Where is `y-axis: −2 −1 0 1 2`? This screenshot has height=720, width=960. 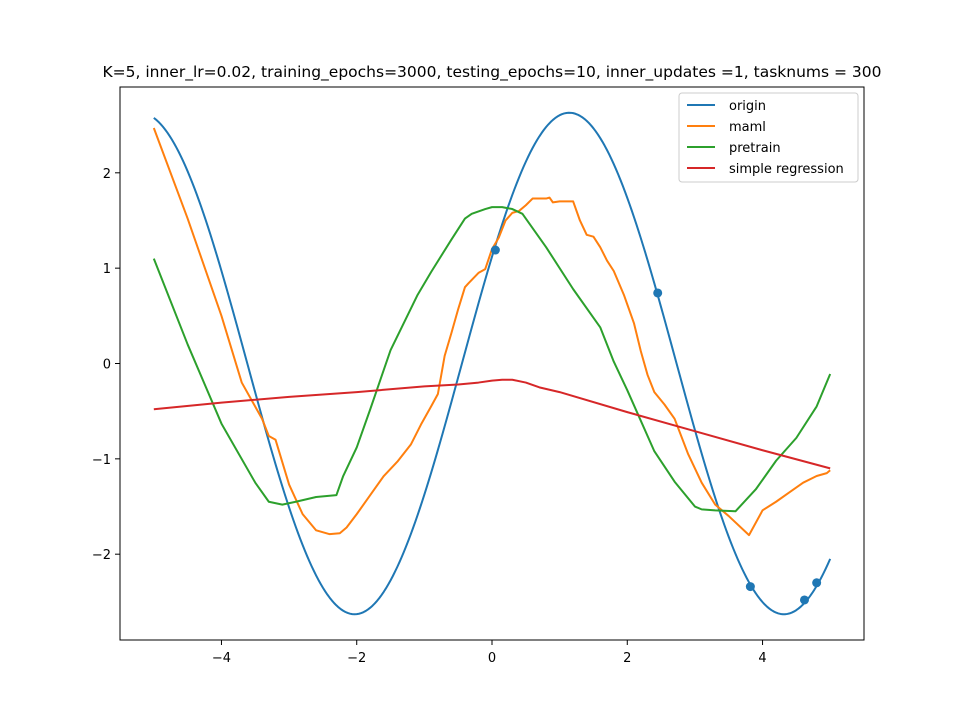
y-axis: −2 −1 0 1 2 is located at coordinates (106, 365).